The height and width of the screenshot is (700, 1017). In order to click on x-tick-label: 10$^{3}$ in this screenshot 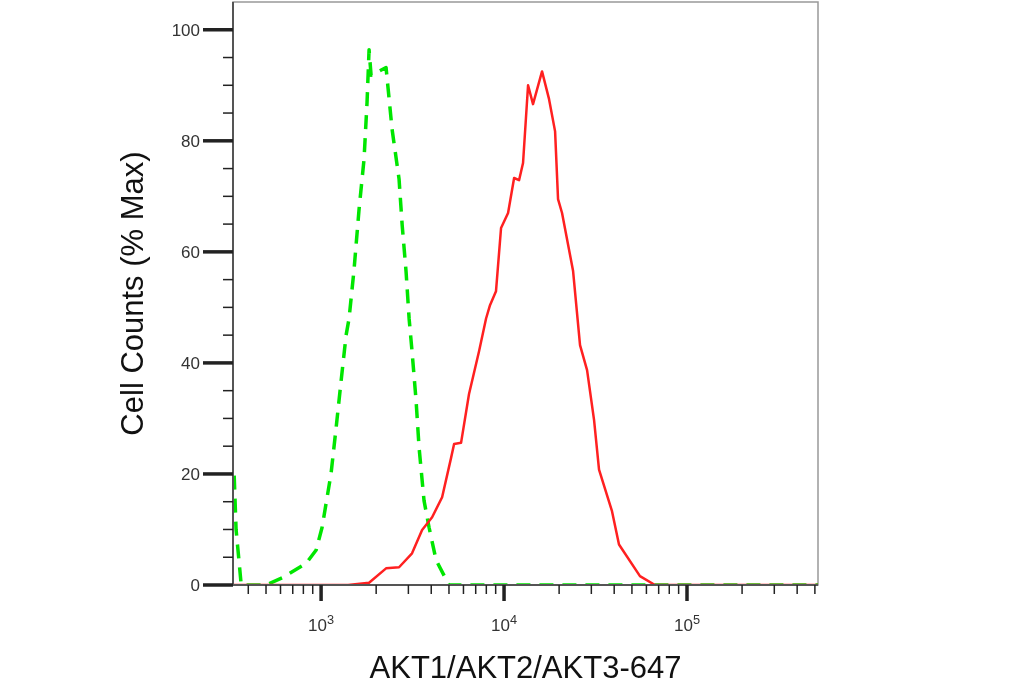, I will do `click(321, 623)`.